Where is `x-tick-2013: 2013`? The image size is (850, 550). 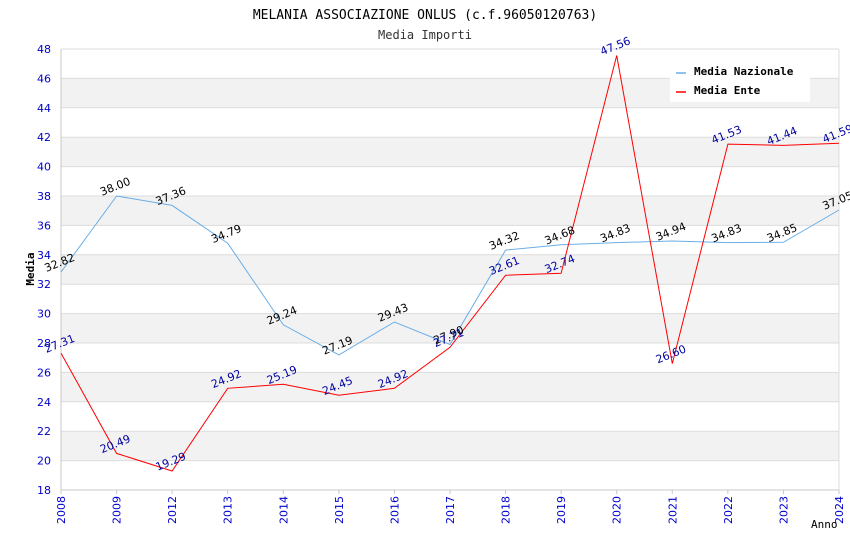 x-tick-2013: 2013 is located at coordinates (228, 510).